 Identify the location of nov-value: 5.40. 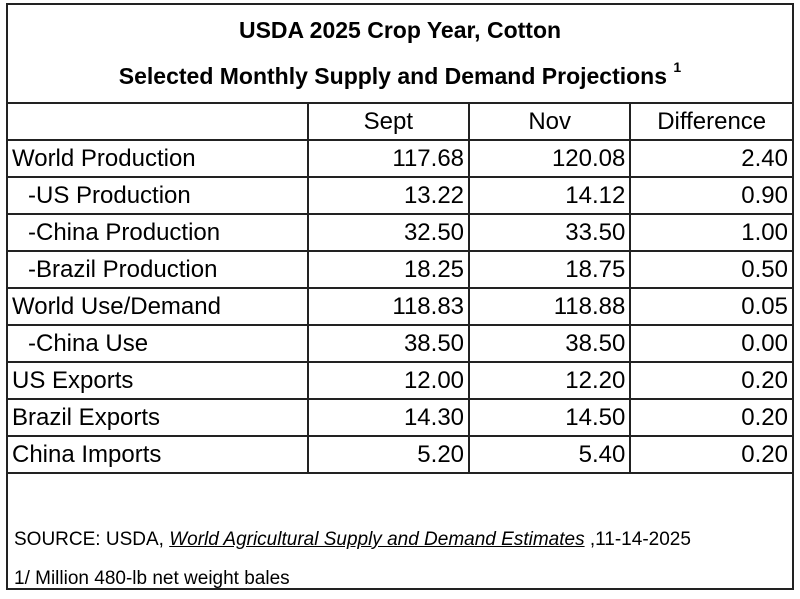
(550, 454).